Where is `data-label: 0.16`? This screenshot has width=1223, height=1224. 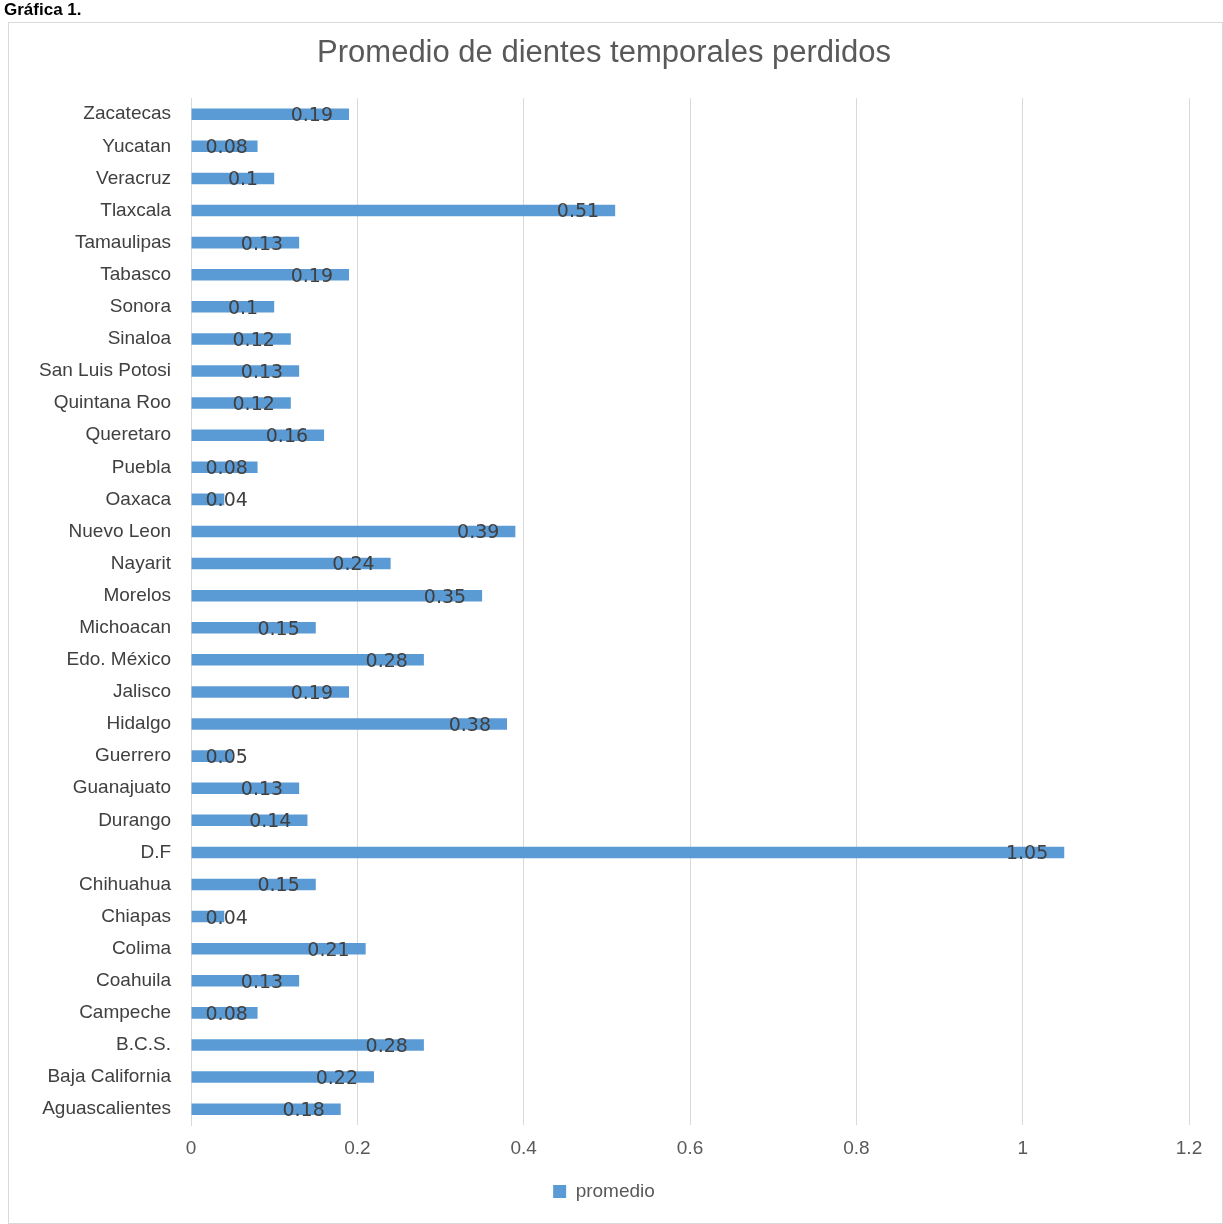 data-label: 0.16 is located at coordinates (287, 435).